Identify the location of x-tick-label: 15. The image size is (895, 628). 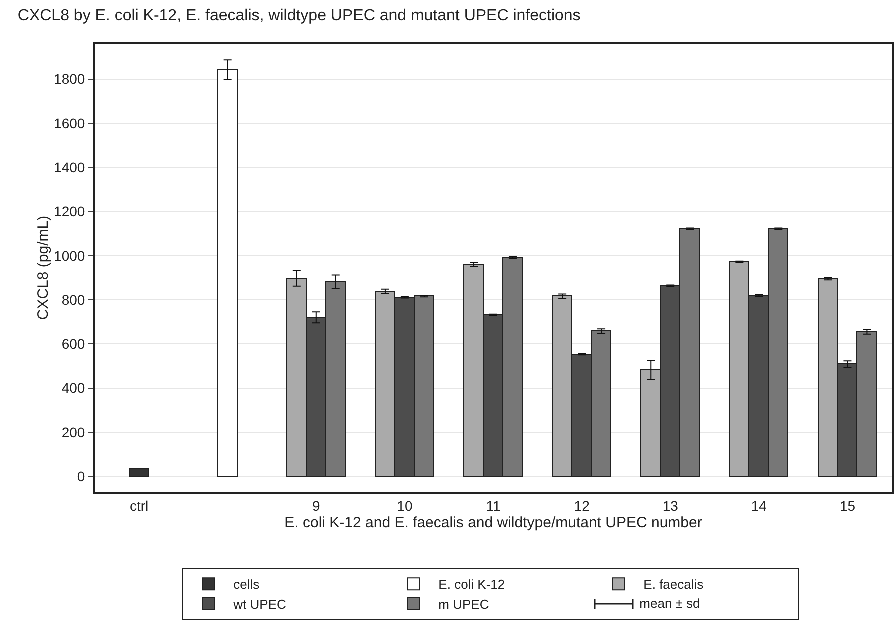
(848, 506).